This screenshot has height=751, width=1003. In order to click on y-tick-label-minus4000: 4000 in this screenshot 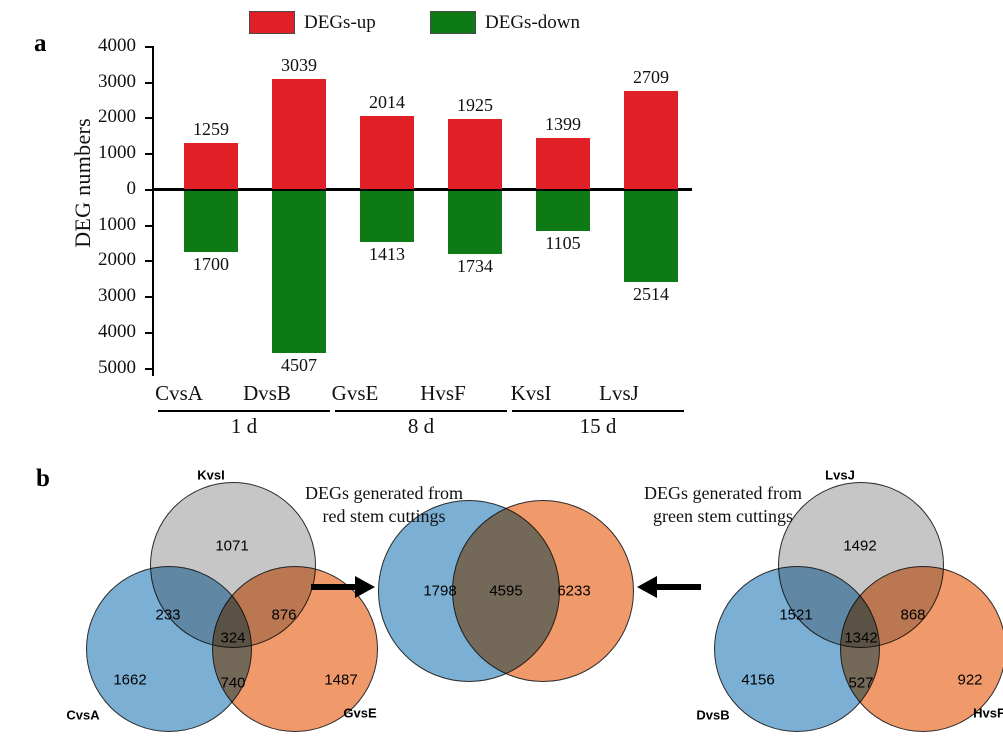, I will do `click(117, 331)`.